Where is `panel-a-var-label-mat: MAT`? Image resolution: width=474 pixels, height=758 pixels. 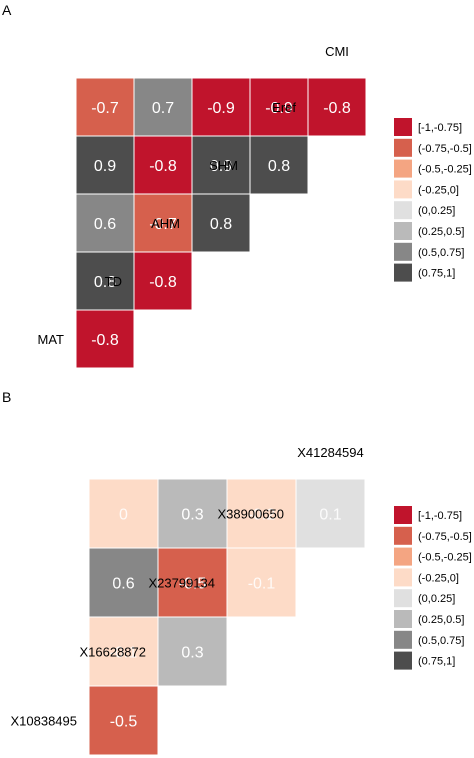
panel-a-var-label-mat: MAT is located at coordinates (51, 339).